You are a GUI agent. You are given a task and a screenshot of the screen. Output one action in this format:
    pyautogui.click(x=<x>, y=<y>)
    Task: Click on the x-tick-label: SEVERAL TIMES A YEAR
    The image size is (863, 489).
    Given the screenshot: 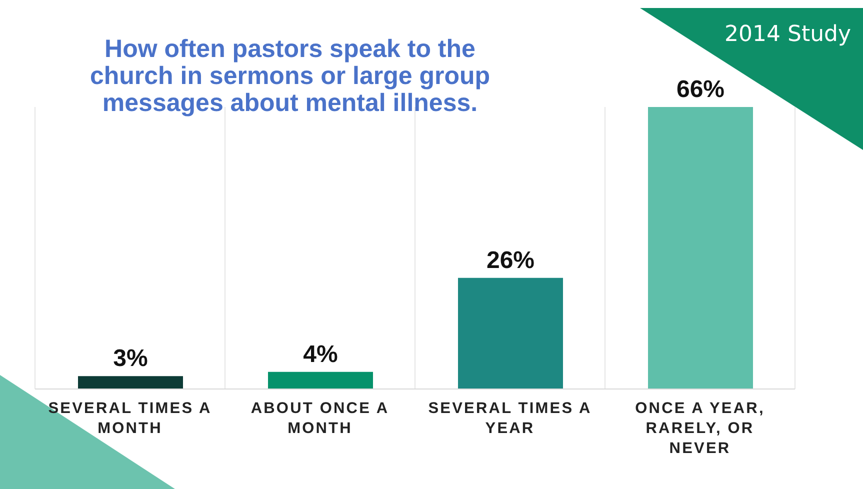 What is the action you would take?
    pyautogui.click(x=510, y=418)
    